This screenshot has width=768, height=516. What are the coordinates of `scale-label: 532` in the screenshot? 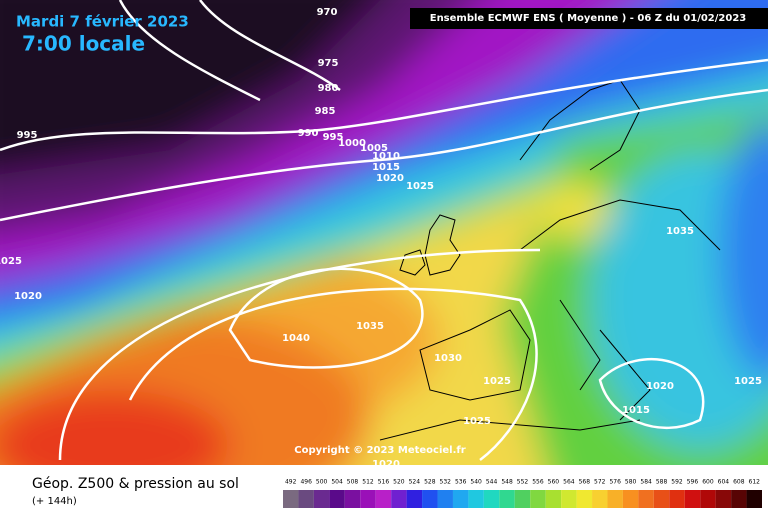 It's located at (446, 482).